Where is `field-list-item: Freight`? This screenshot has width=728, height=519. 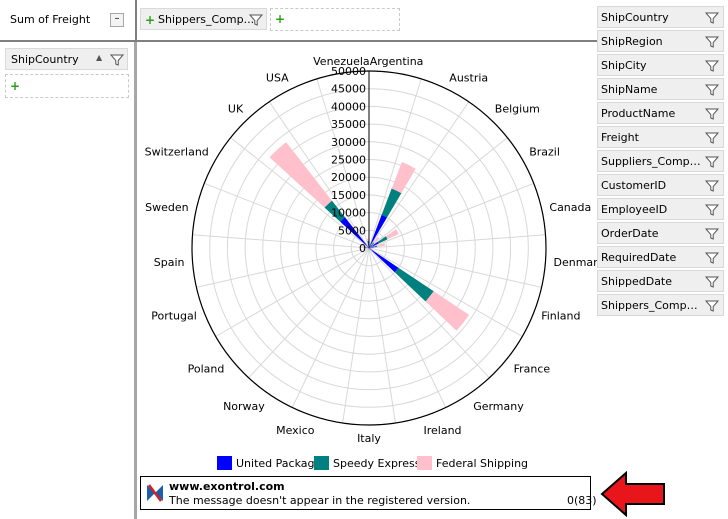 field-list-item: Freight is located at coordinates (660, 137).